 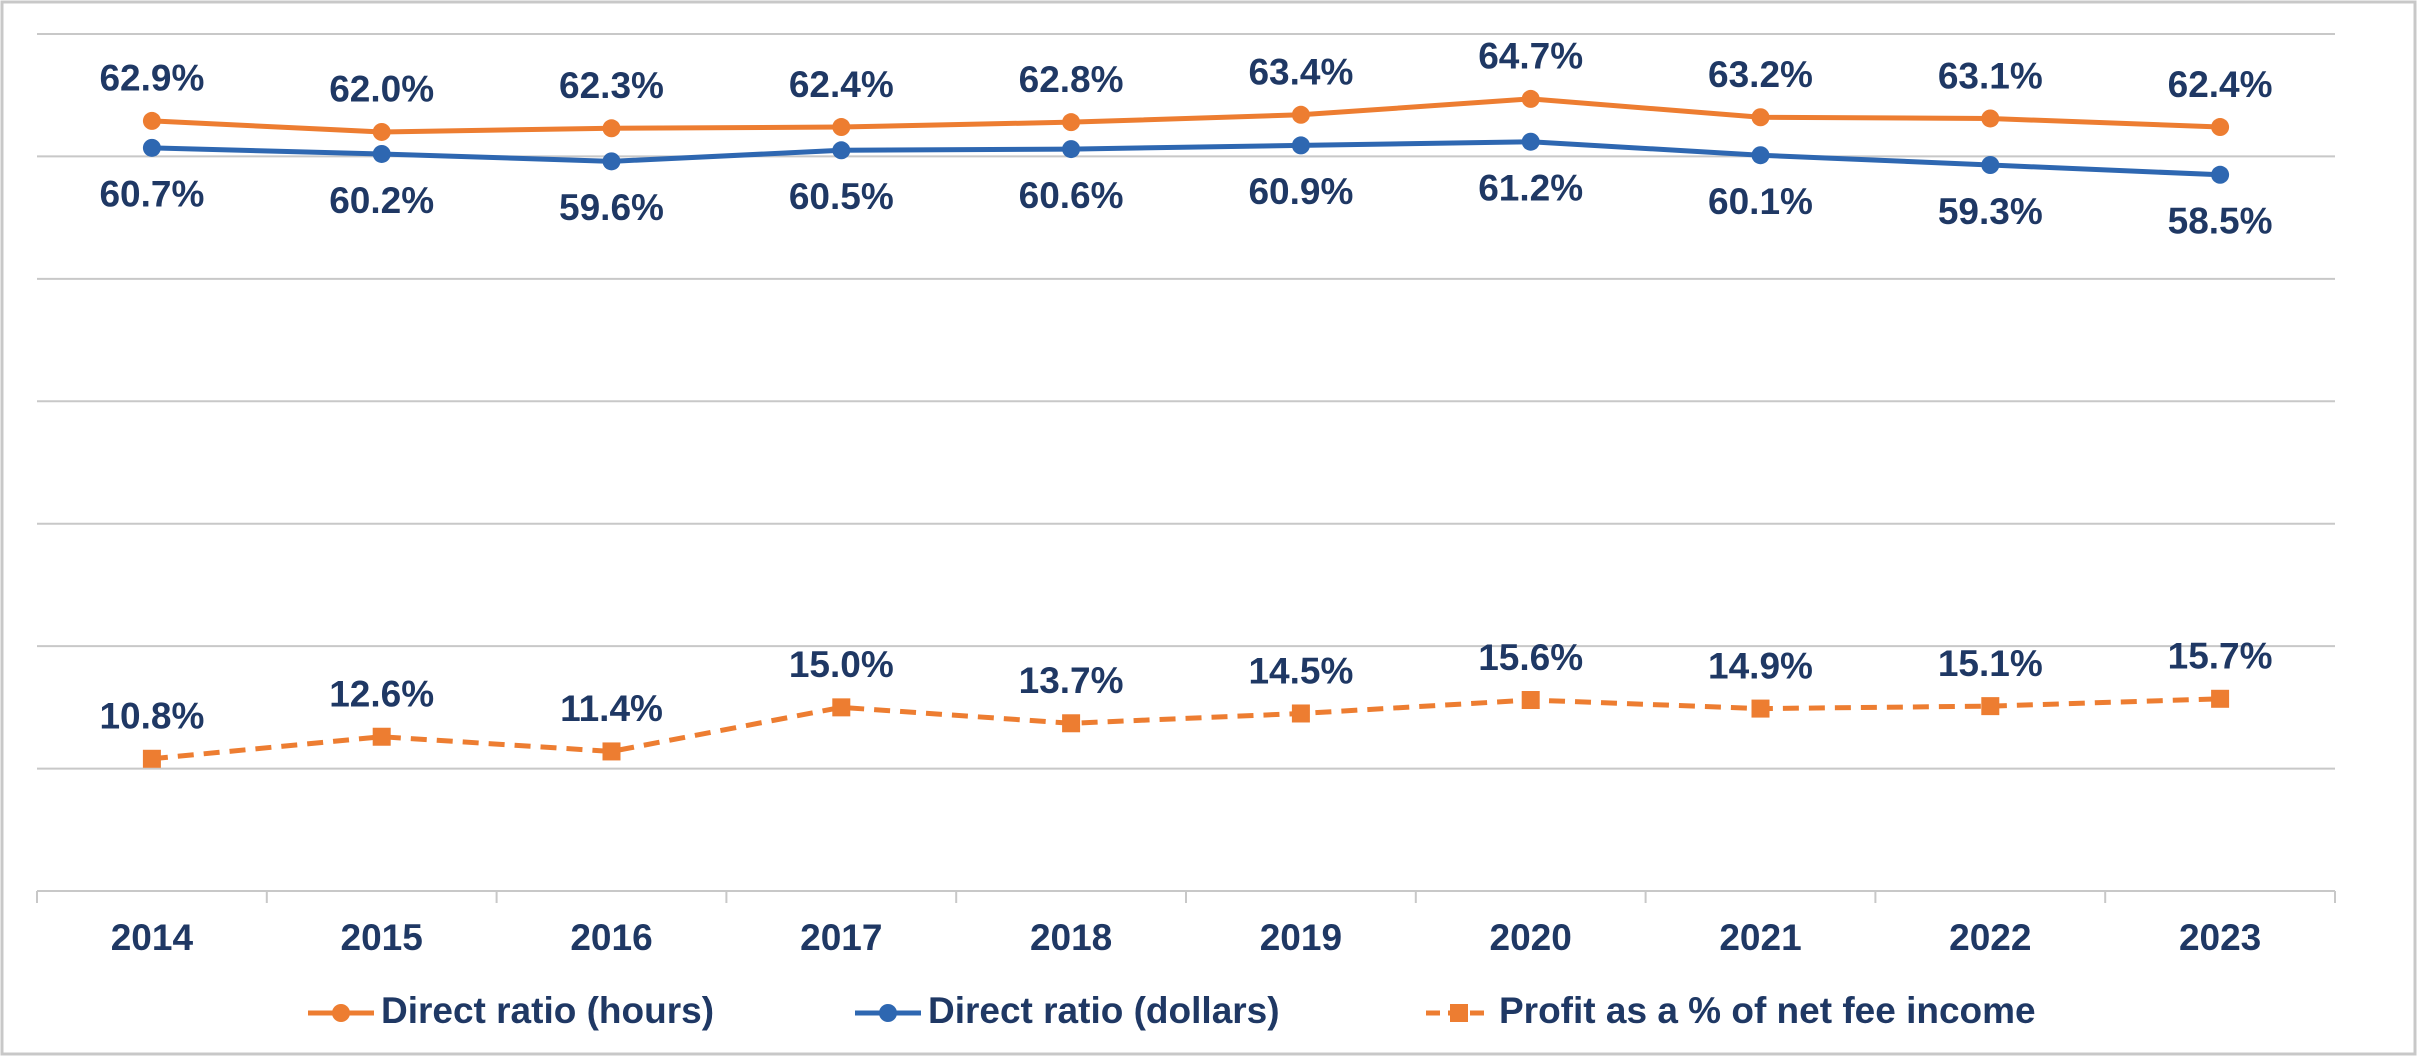 I want to click on data-label: 14.5%, so click(x=1300, y=670).